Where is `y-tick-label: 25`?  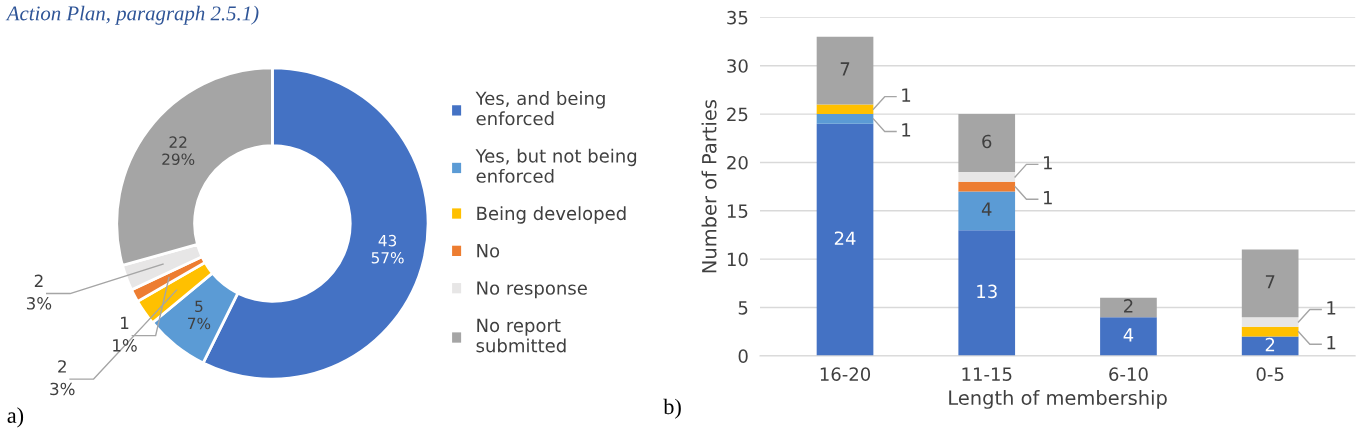
y-tick-label: 25 is located at coordinates (737, 114).